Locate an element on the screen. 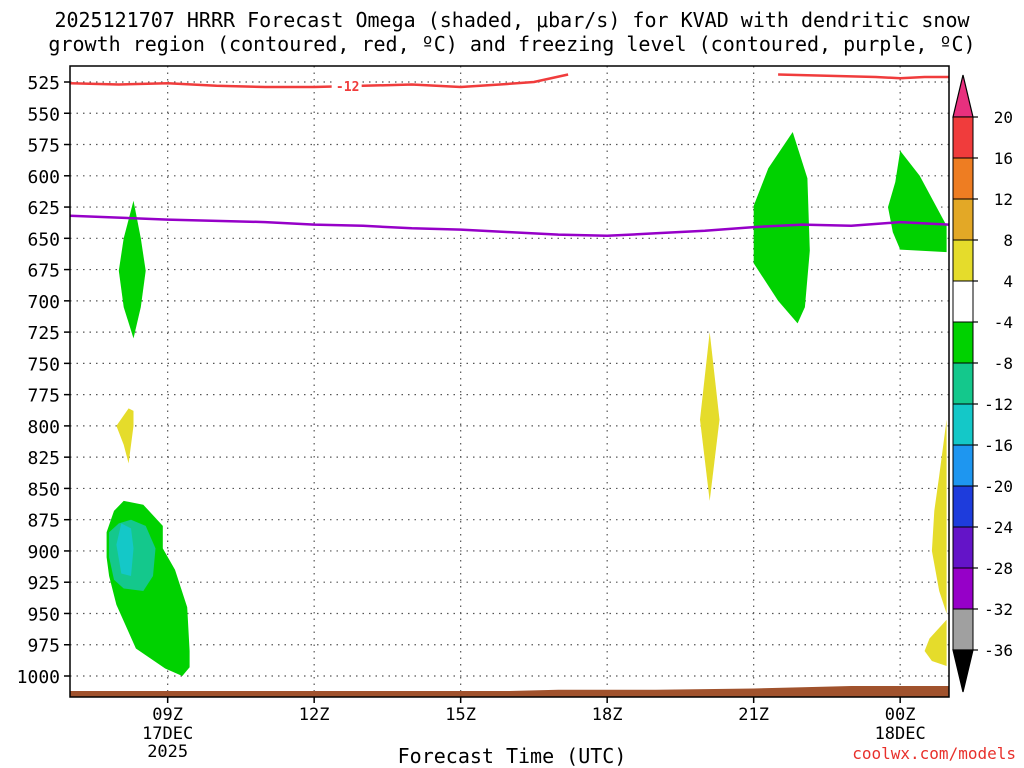 The height and width of the screenshot is (768, 1024). x-tick-label-12Z: 12Z is located at coordinates (314, 715).